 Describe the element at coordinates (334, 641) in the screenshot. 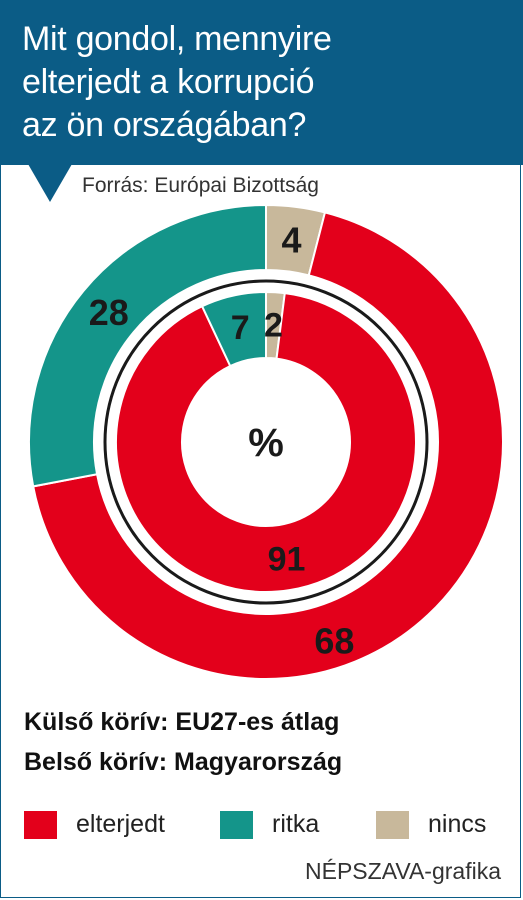

I see `outer-label-elterjedt: 68` at that location.